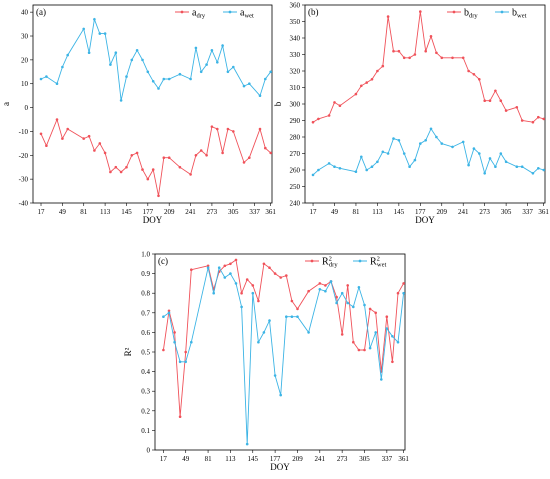 This screenshot has width=550, height=479. What do you see at coordinates (25, 13) in the screenshot?
I see `y-tick-label: 40` at bounding box center [25, 13].